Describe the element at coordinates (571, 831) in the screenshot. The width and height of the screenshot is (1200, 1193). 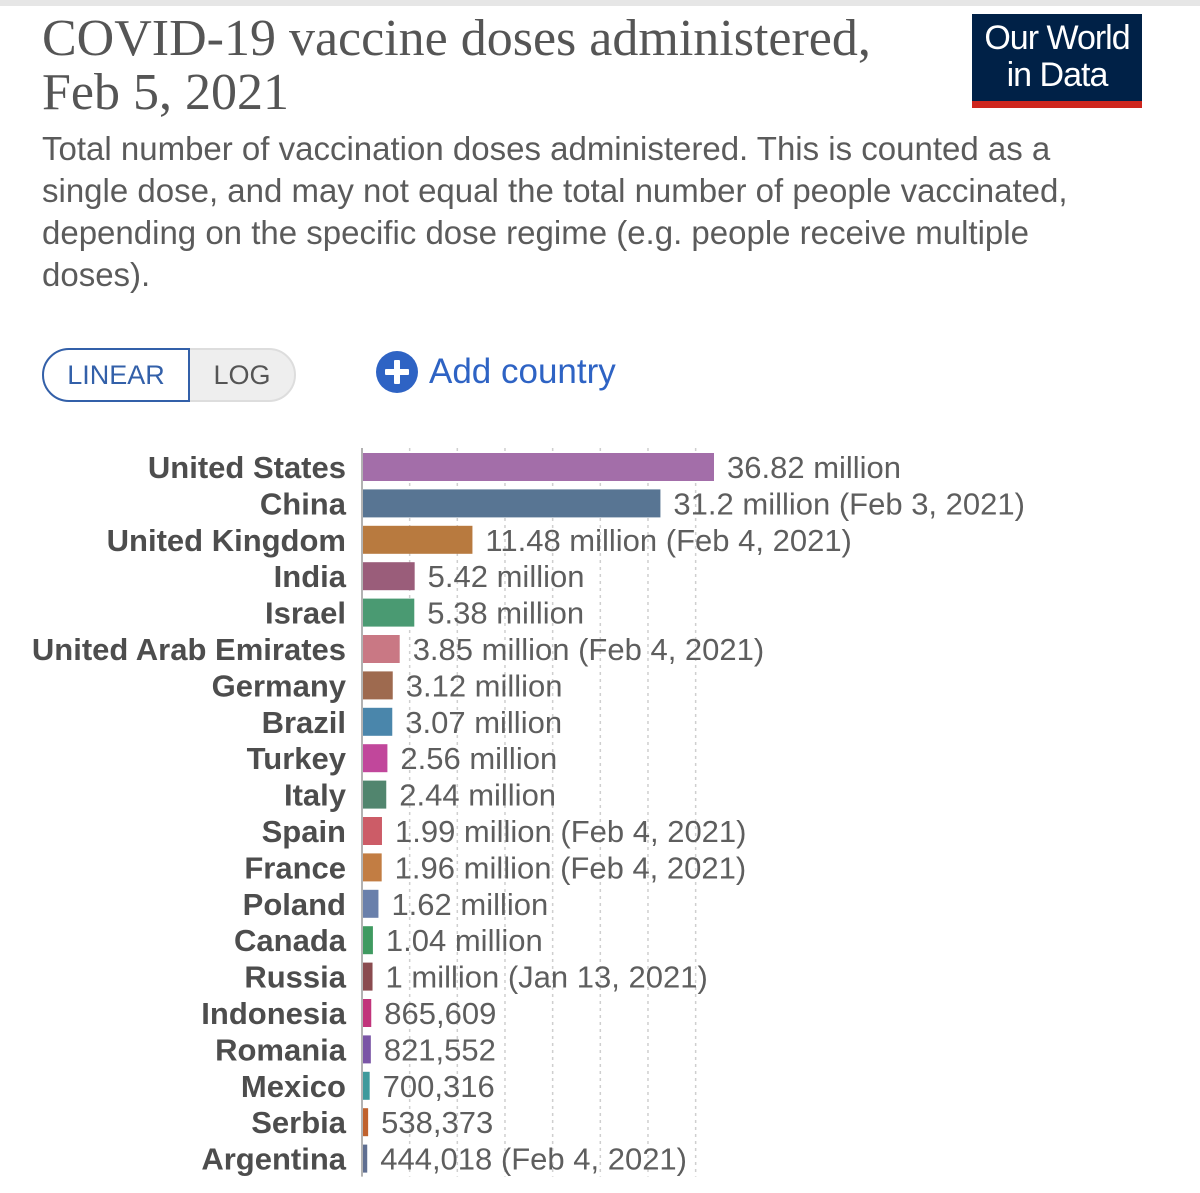
I see `value-label: 1.99 million (Feb 4, 2021)` at that location.